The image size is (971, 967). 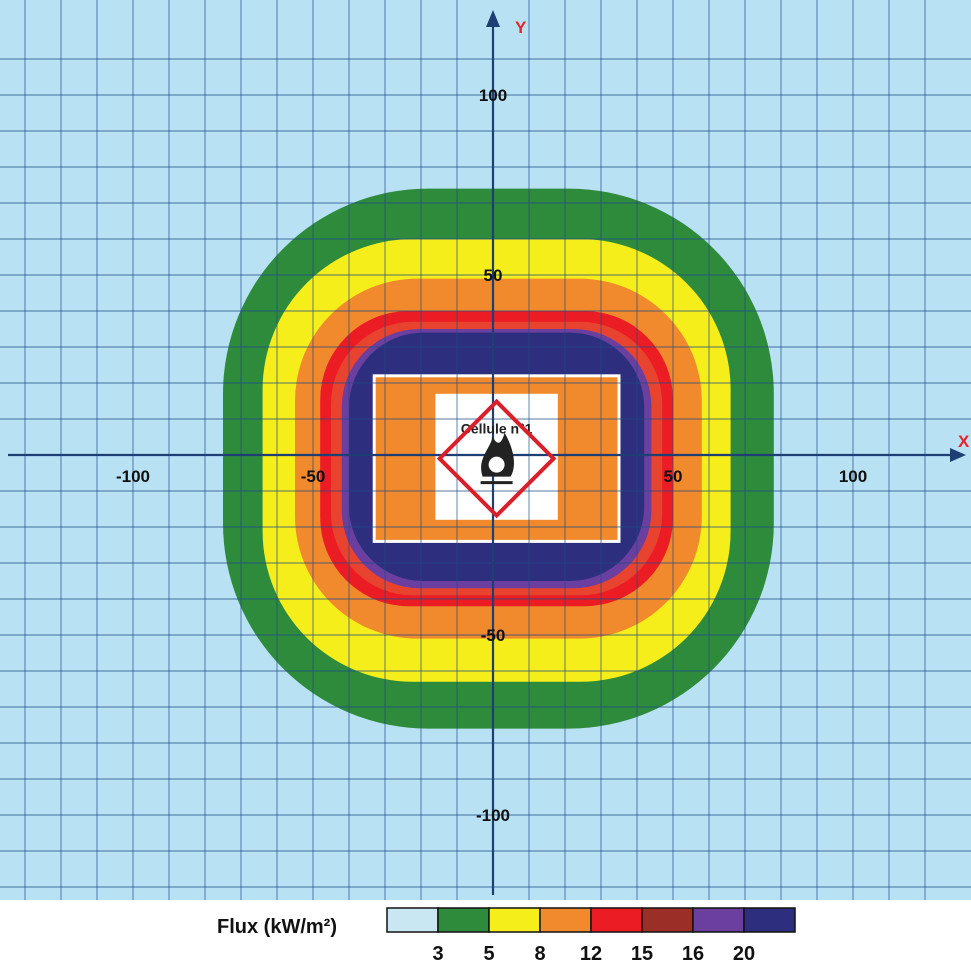 What do you see at coordinates (539, 954) in the screenshot?
I see `legend-label: 8` at bounding box center [539, 954].